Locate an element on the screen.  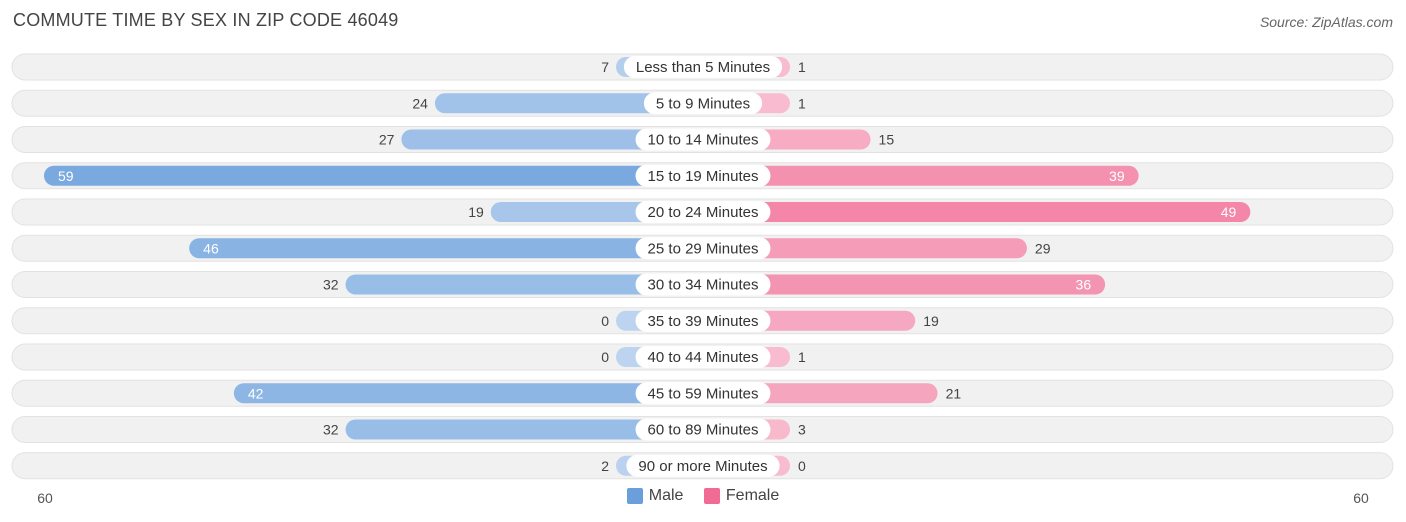
axis-left-label: 60 is located at coordinates (45, 498).